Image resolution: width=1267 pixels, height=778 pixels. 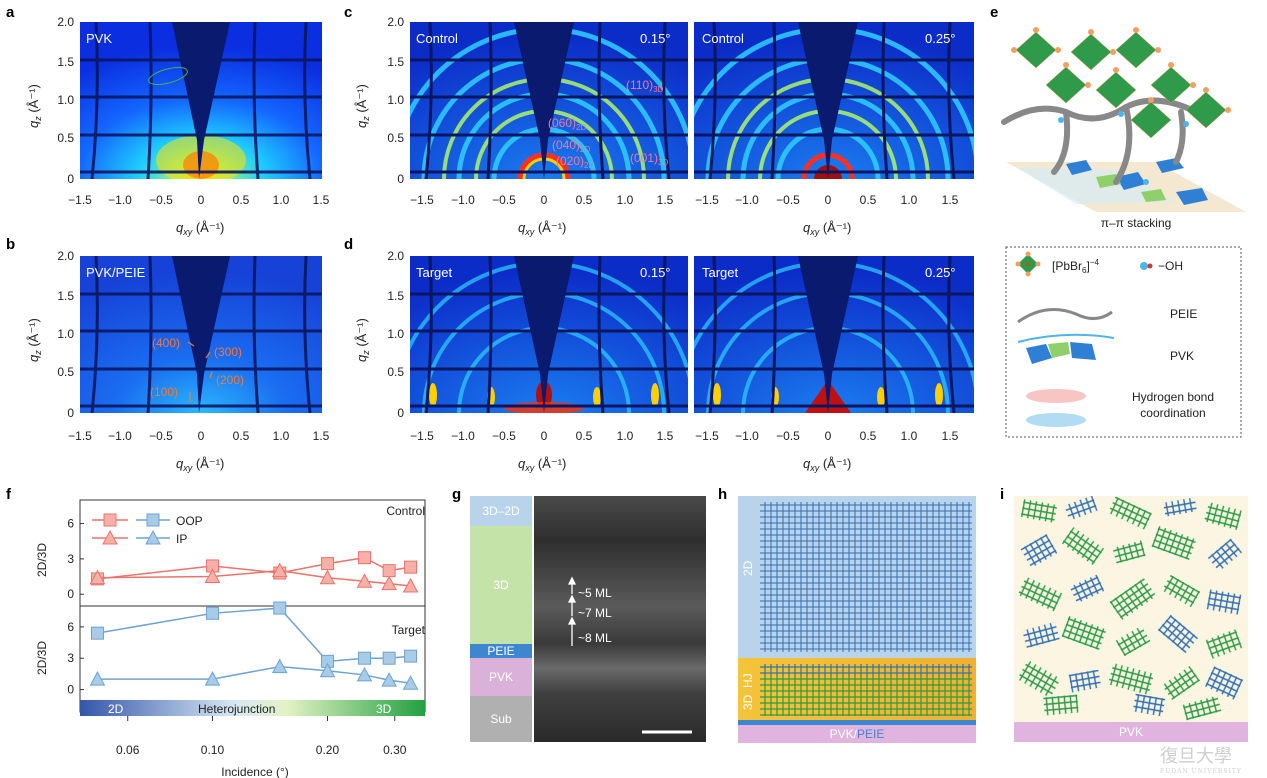 I want to click on y-tick-label: 3, so click(x=70, y=658).